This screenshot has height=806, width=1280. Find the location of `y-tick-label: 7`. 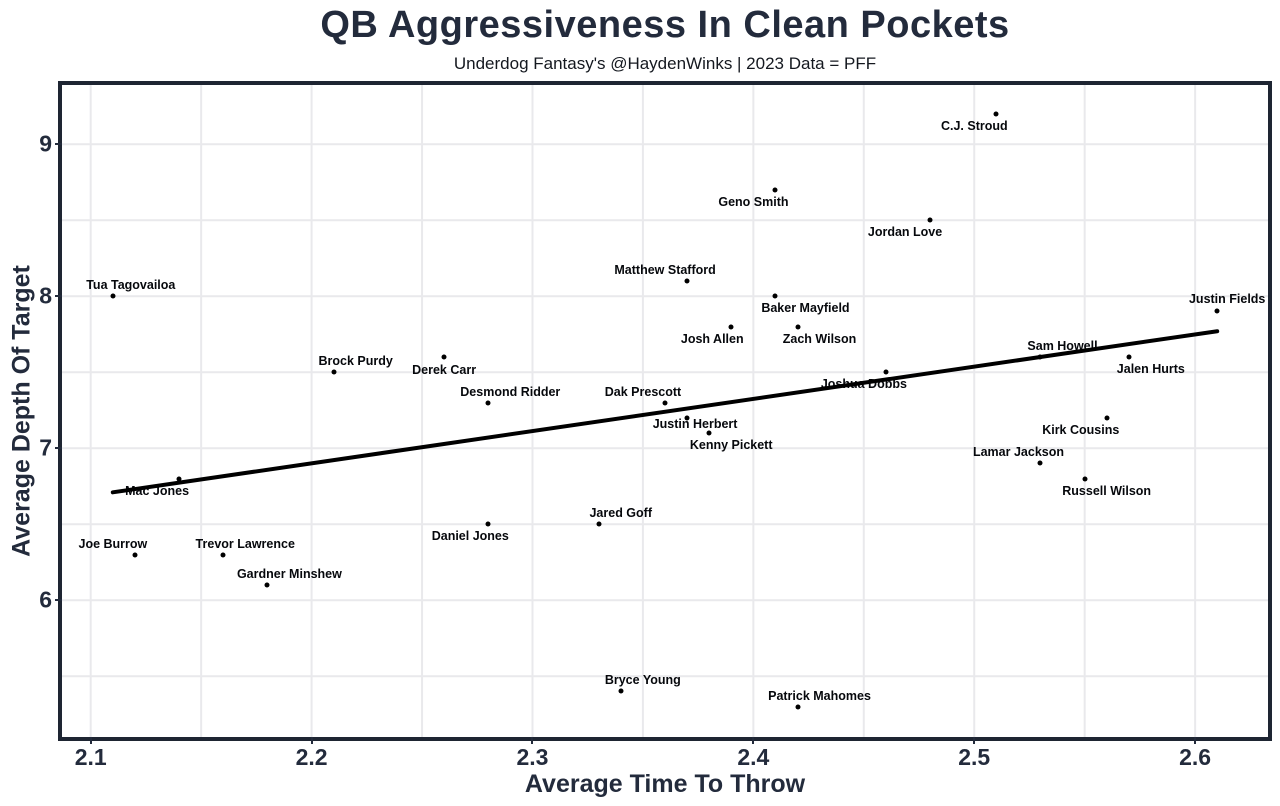

y-tick-label: 7 is located at coordinates (45, 447).